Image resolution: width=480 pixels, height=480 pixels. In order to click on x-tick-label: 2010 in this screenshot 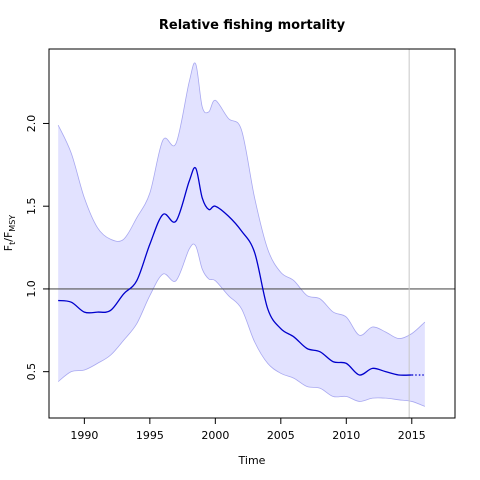, I will do `click(346, 435)`.